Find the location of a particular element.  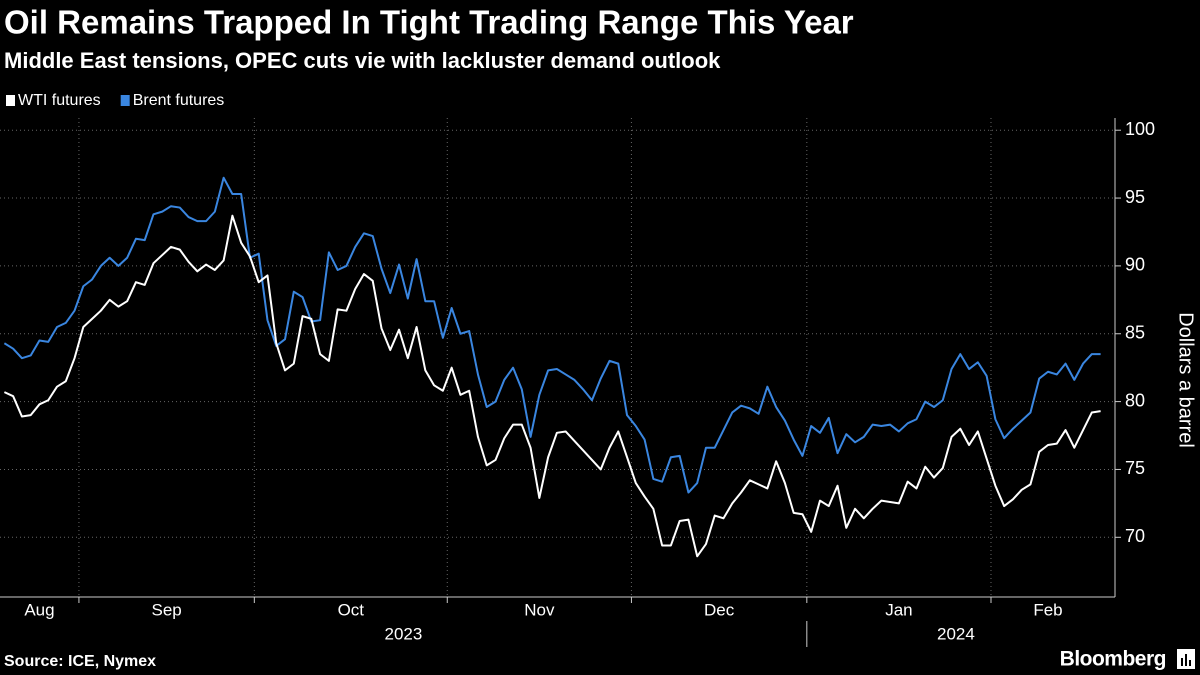

y-tick-label: 100 is located at coordinates (1140, 129).